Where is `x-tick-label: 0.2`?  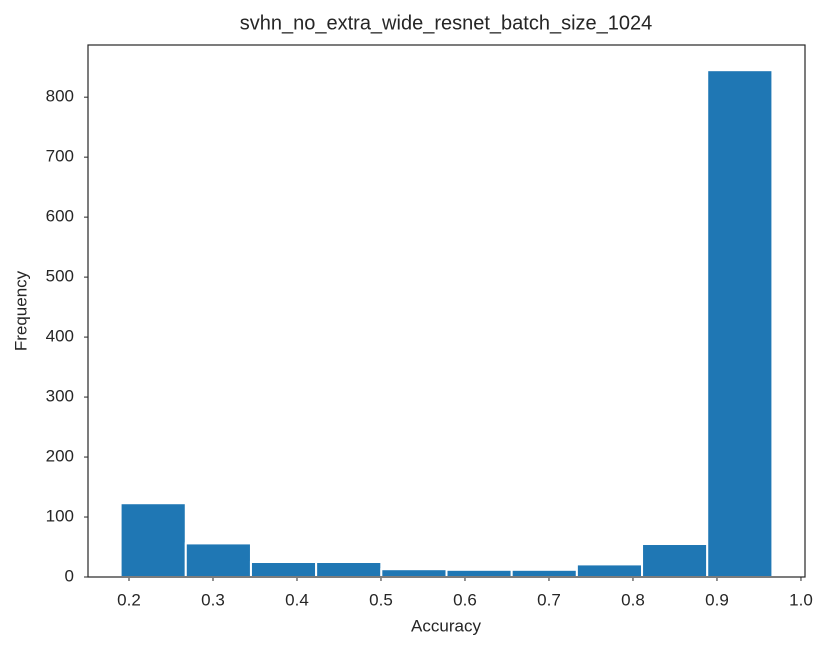 x-tick-label: 0.2 is located at coordinates (129, 599).